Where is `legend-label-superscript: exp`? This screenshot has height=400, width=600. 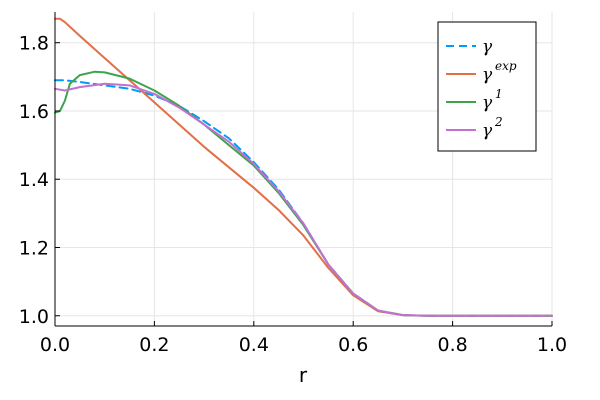 legend-label-superscript: exp is located at coordinates (506, 66).